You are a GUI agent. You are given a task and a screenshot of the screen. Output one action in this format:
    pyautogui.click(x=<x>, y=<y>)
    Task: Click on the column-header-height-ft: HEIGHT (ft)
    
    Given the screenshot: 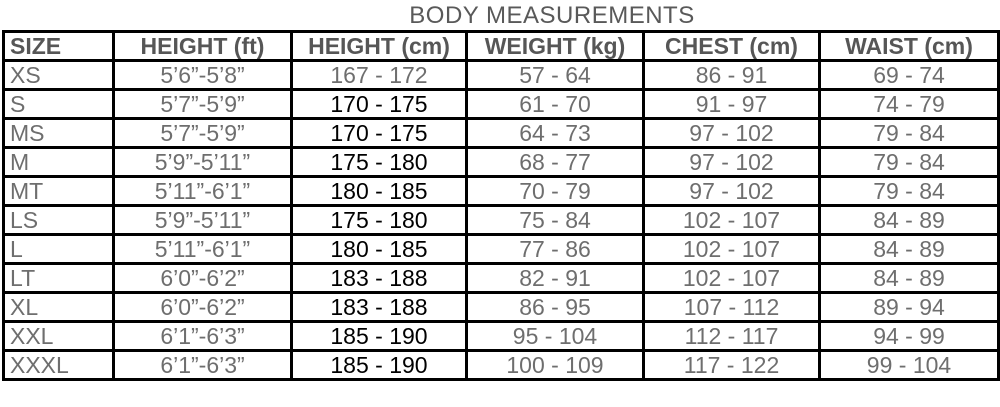 What is the action you would take?
    pyautogui.click(x=202, y=46)
    